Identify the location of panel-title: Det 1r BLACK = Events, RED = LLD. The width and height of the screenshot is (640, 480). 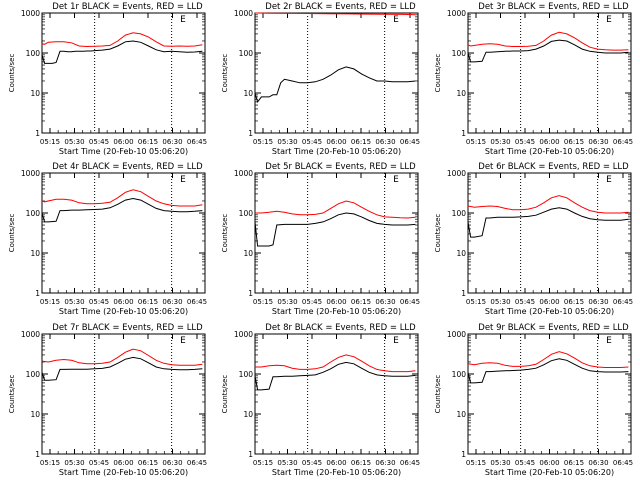
(127, 7).